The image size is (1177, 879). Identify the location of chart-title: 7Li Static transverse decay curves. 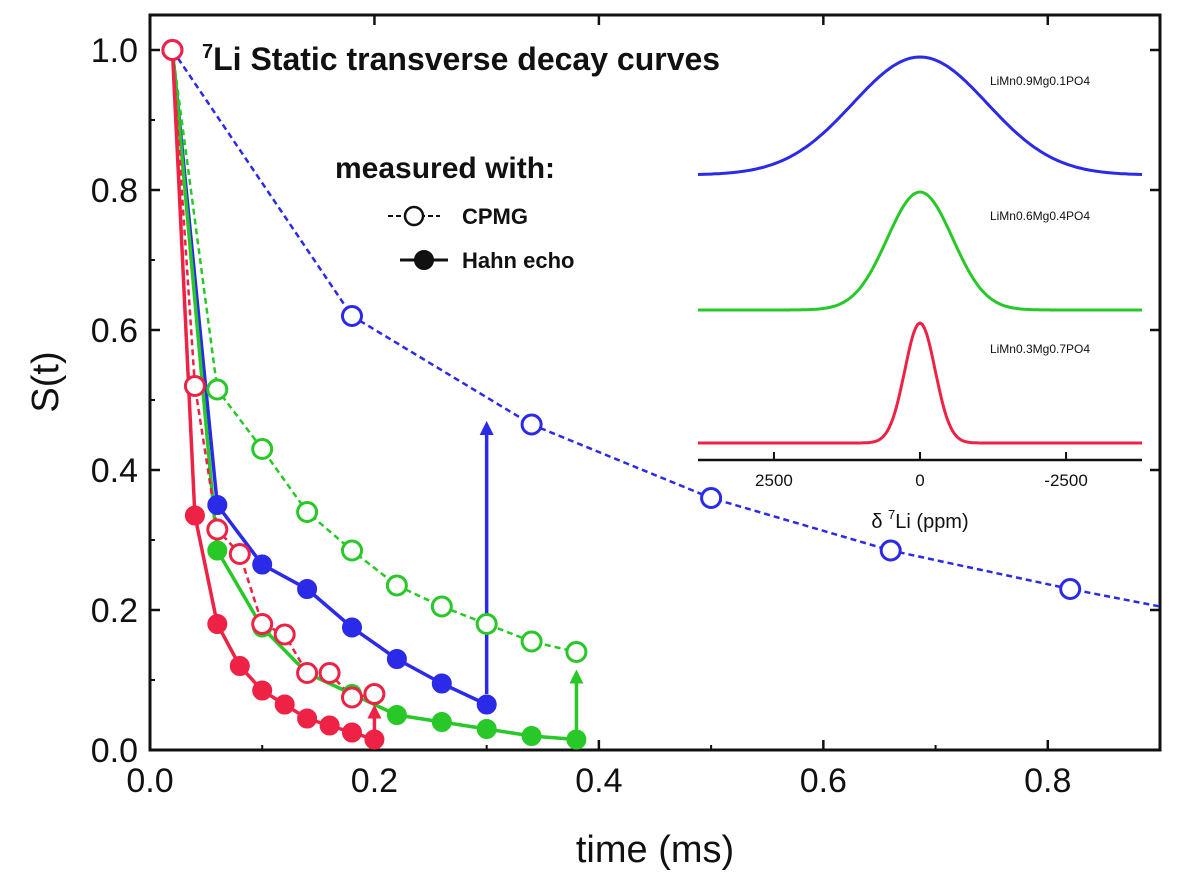
(461, 59).